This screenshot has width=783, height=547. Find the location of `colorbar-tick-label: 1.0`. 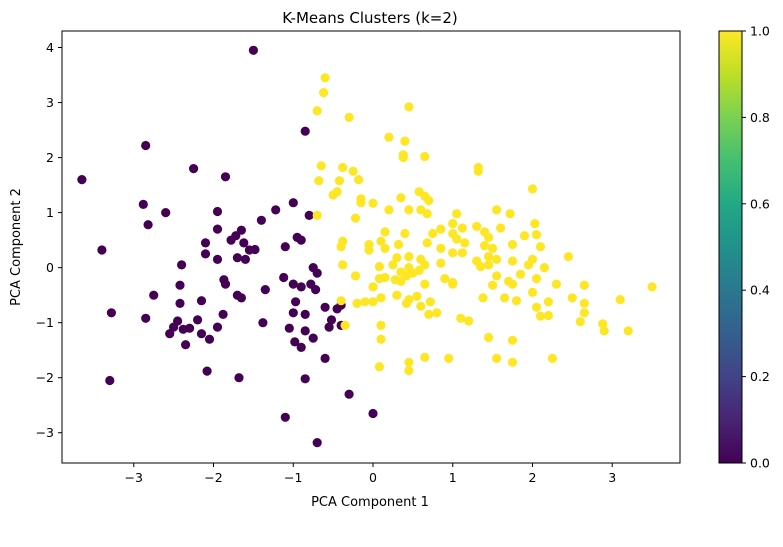

colorbar-tick-label: 1.0 is located at coordinates (760, 31).